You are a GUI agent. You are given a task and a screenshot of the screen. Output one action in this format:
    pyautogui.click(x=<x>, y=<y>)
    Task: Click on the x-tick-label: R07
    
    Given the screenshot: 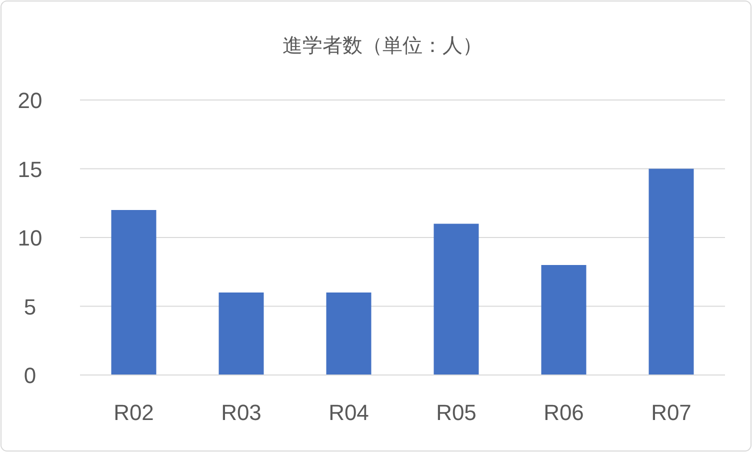 What is the action you would take?
    pyautogui.click(x=671, y=412)
    